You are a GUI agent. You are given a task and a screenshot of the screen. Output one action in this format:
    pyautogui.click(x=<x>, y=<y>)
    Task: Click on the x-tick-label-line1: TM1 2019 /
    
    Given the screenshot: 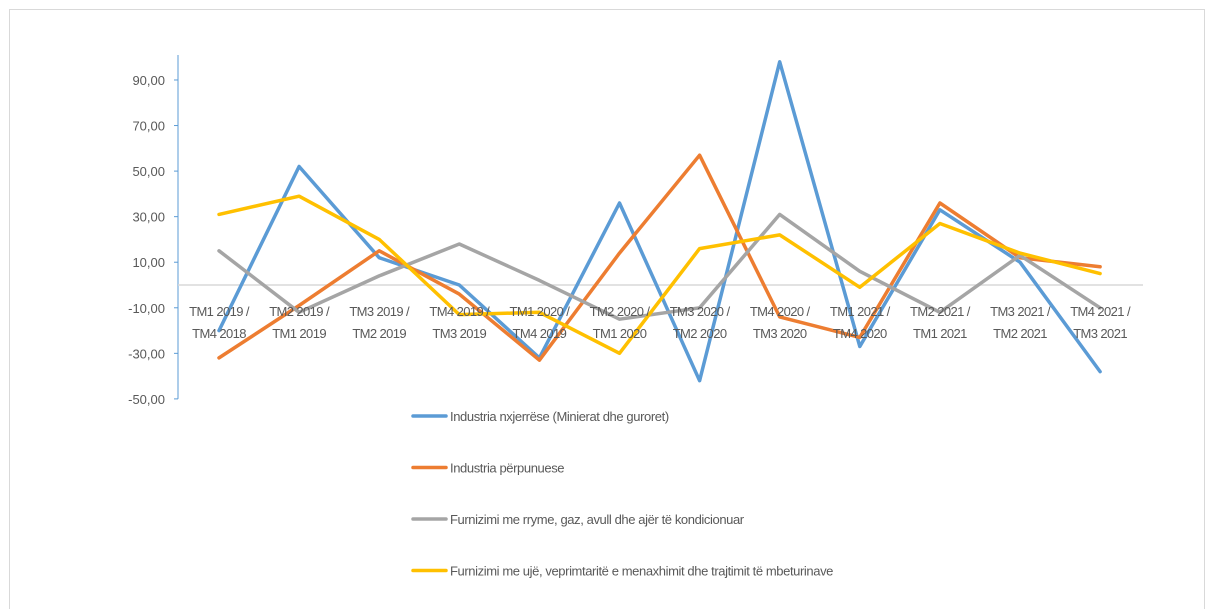 What is the action you would take?
    pyautogui.click(x=219, y=311)
    